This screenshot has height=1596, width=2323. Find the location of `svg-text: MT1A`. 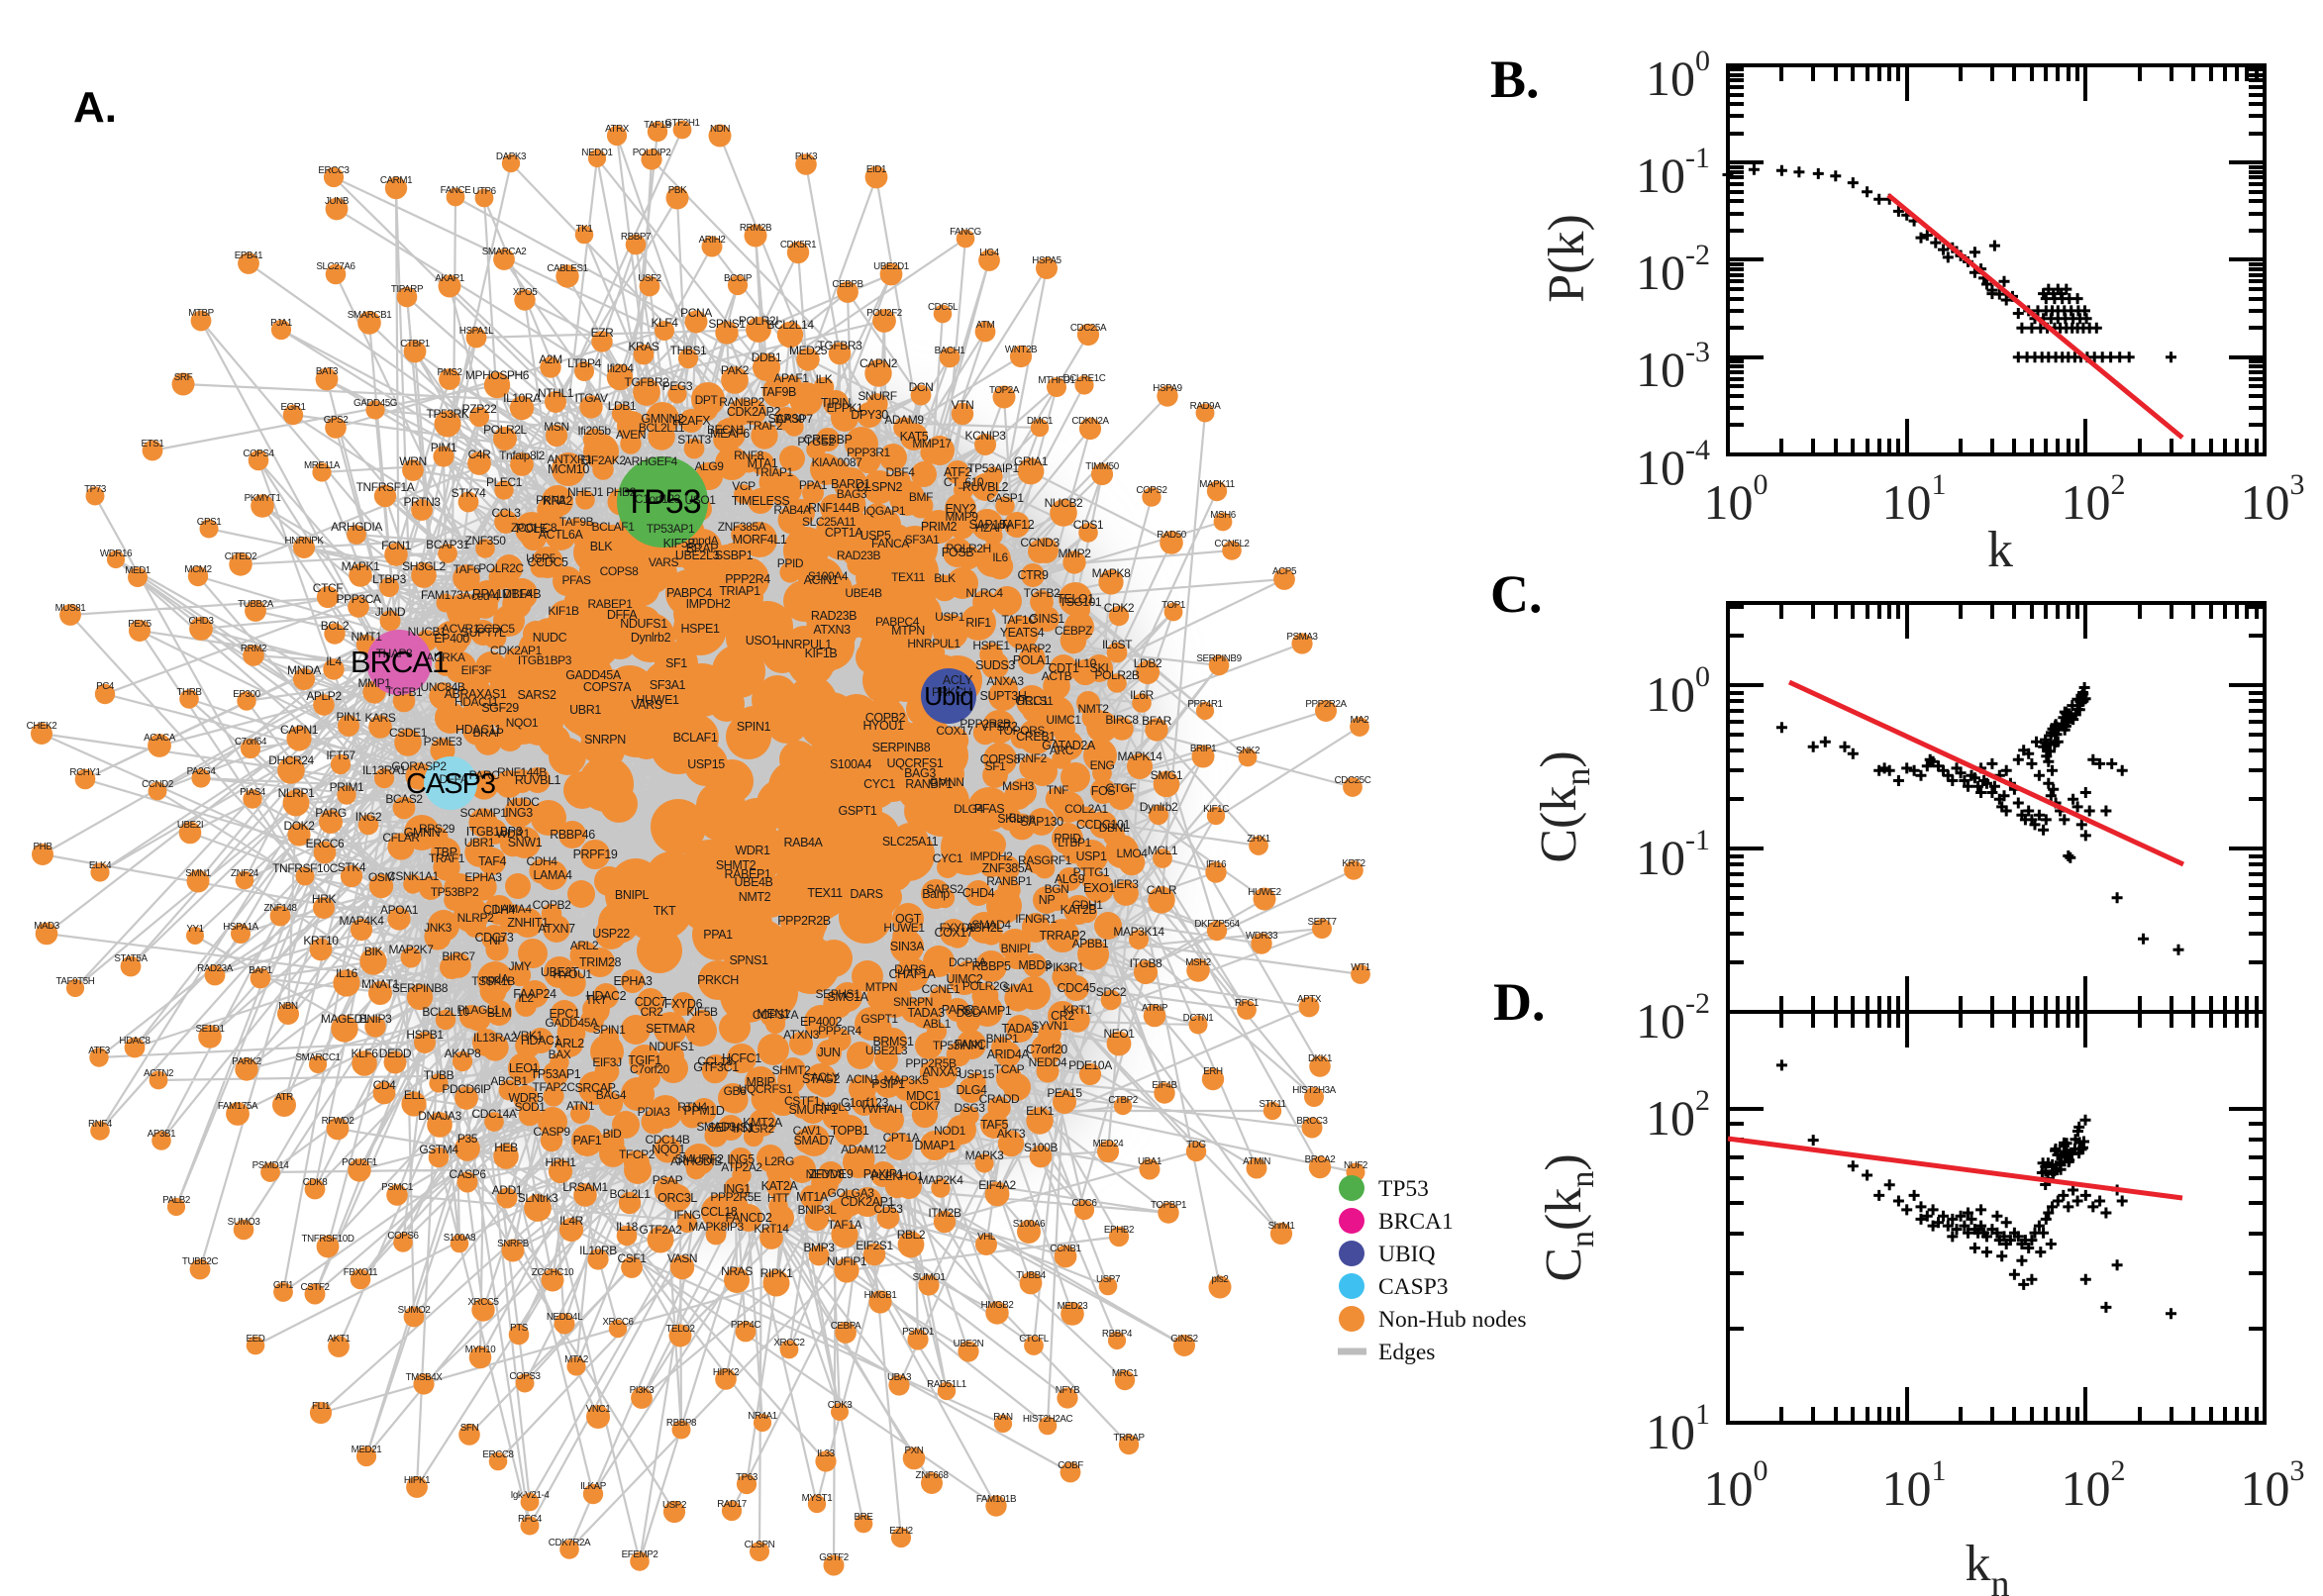

svg-text: MT1A is located at coordinates (812, 1197).